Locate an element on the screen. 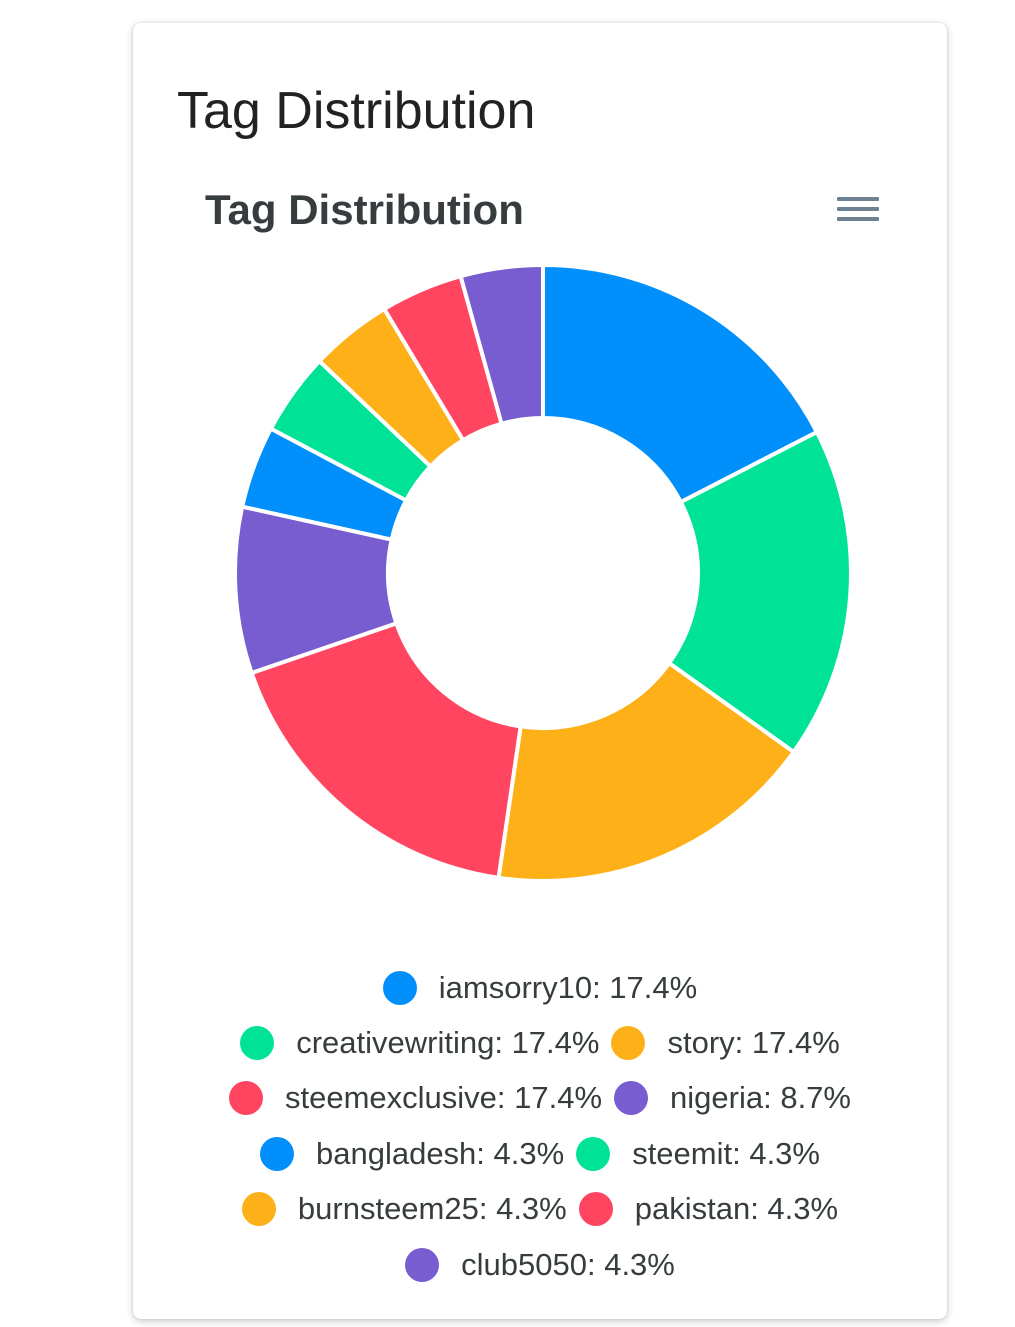 The height and width of the screenshot is (1327, 1015). legend-item-pakistan: pakistan: 4.3% is located at coordinates (708, 1209).